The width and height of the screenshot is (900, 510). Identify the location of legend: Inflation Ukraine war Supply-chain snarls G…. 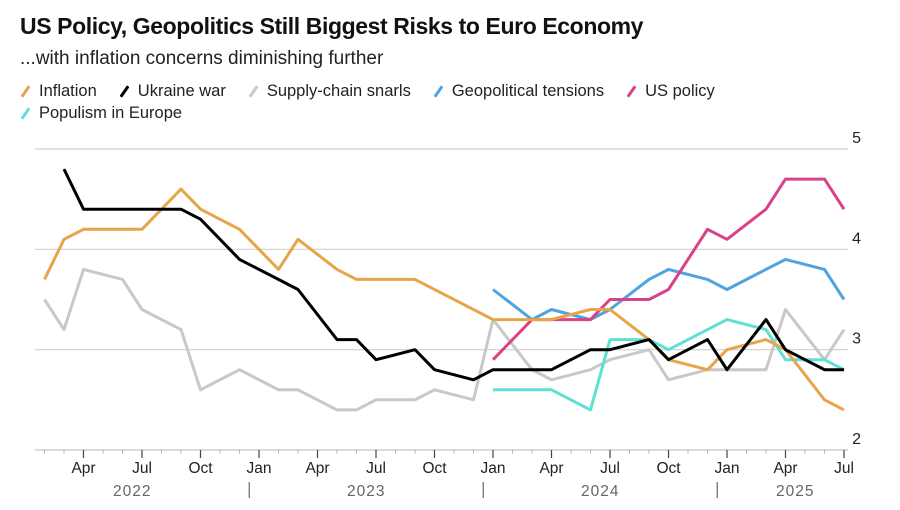
(460, 102).